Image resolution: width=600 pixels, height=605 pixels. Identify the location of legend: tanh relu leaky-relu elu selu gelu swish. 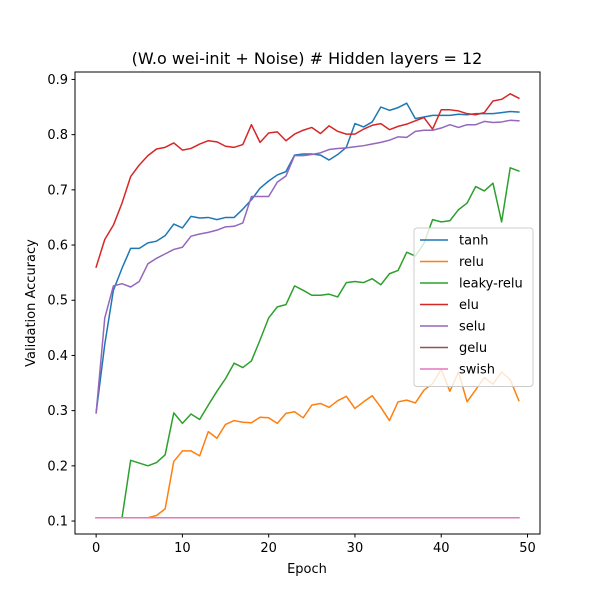
(473, 307).